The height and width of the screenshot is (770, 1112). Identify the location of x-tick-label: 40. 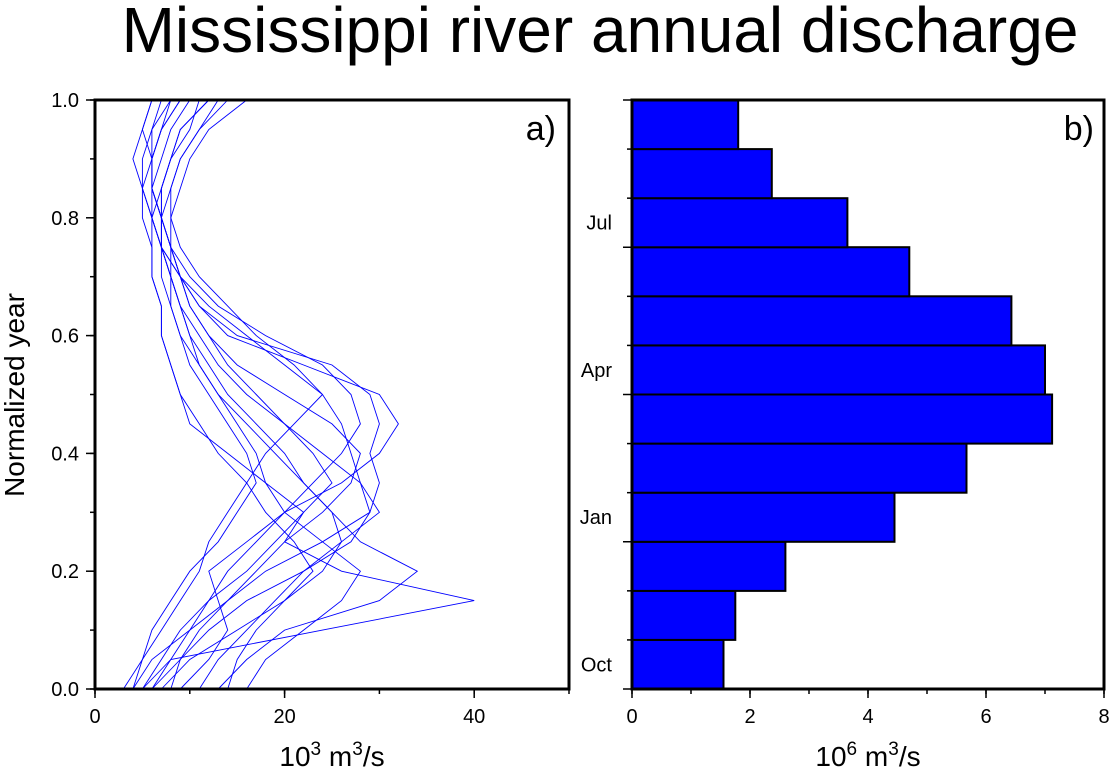
(474, 717).